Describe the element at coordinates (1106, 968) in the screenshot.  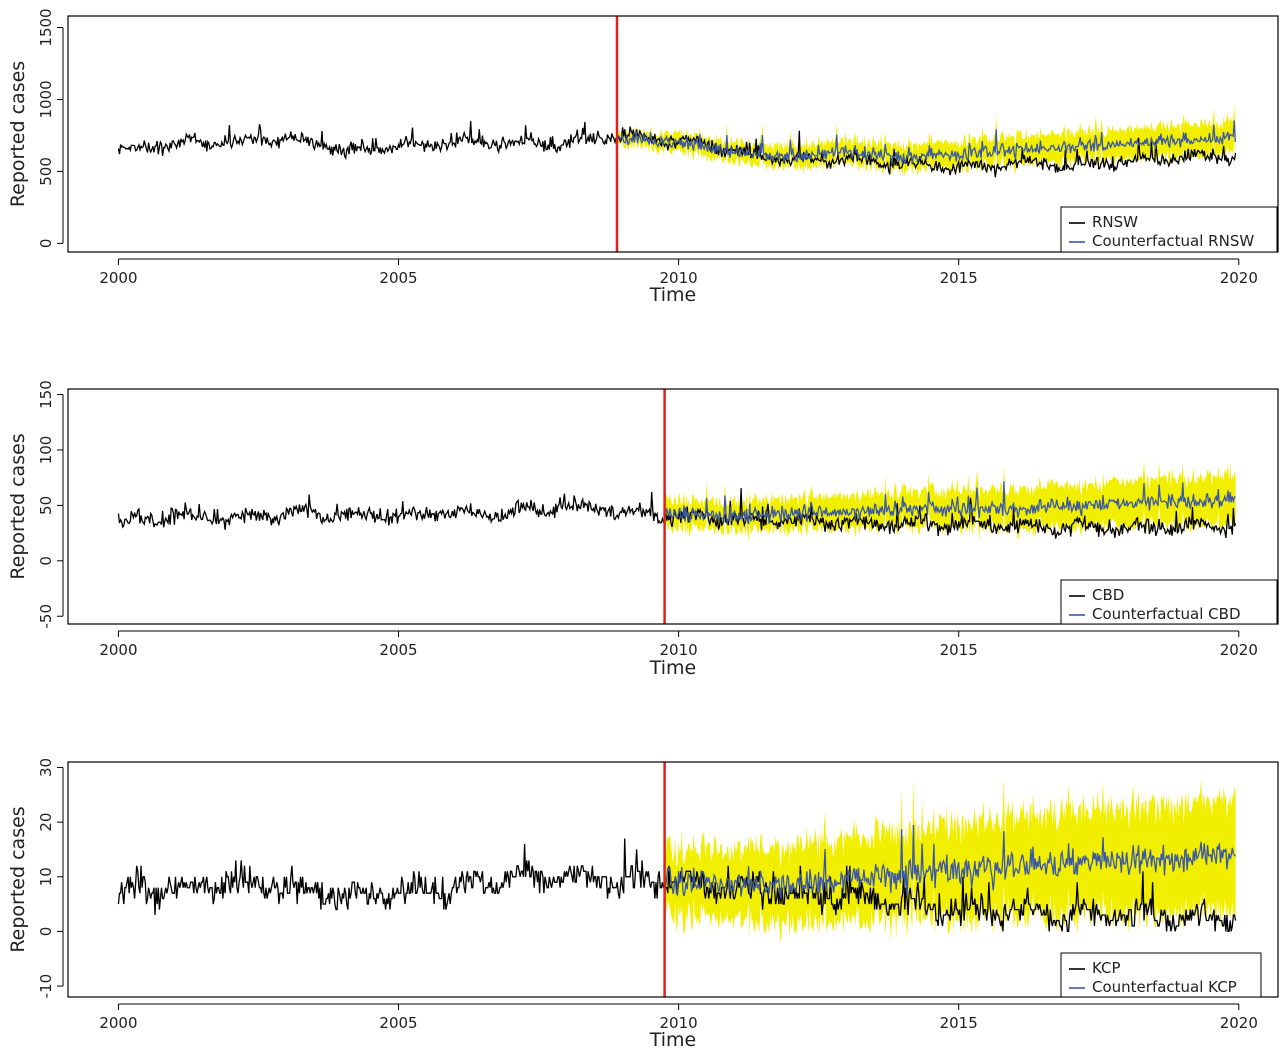
I see `legend-observed-label: KCP` at that location.